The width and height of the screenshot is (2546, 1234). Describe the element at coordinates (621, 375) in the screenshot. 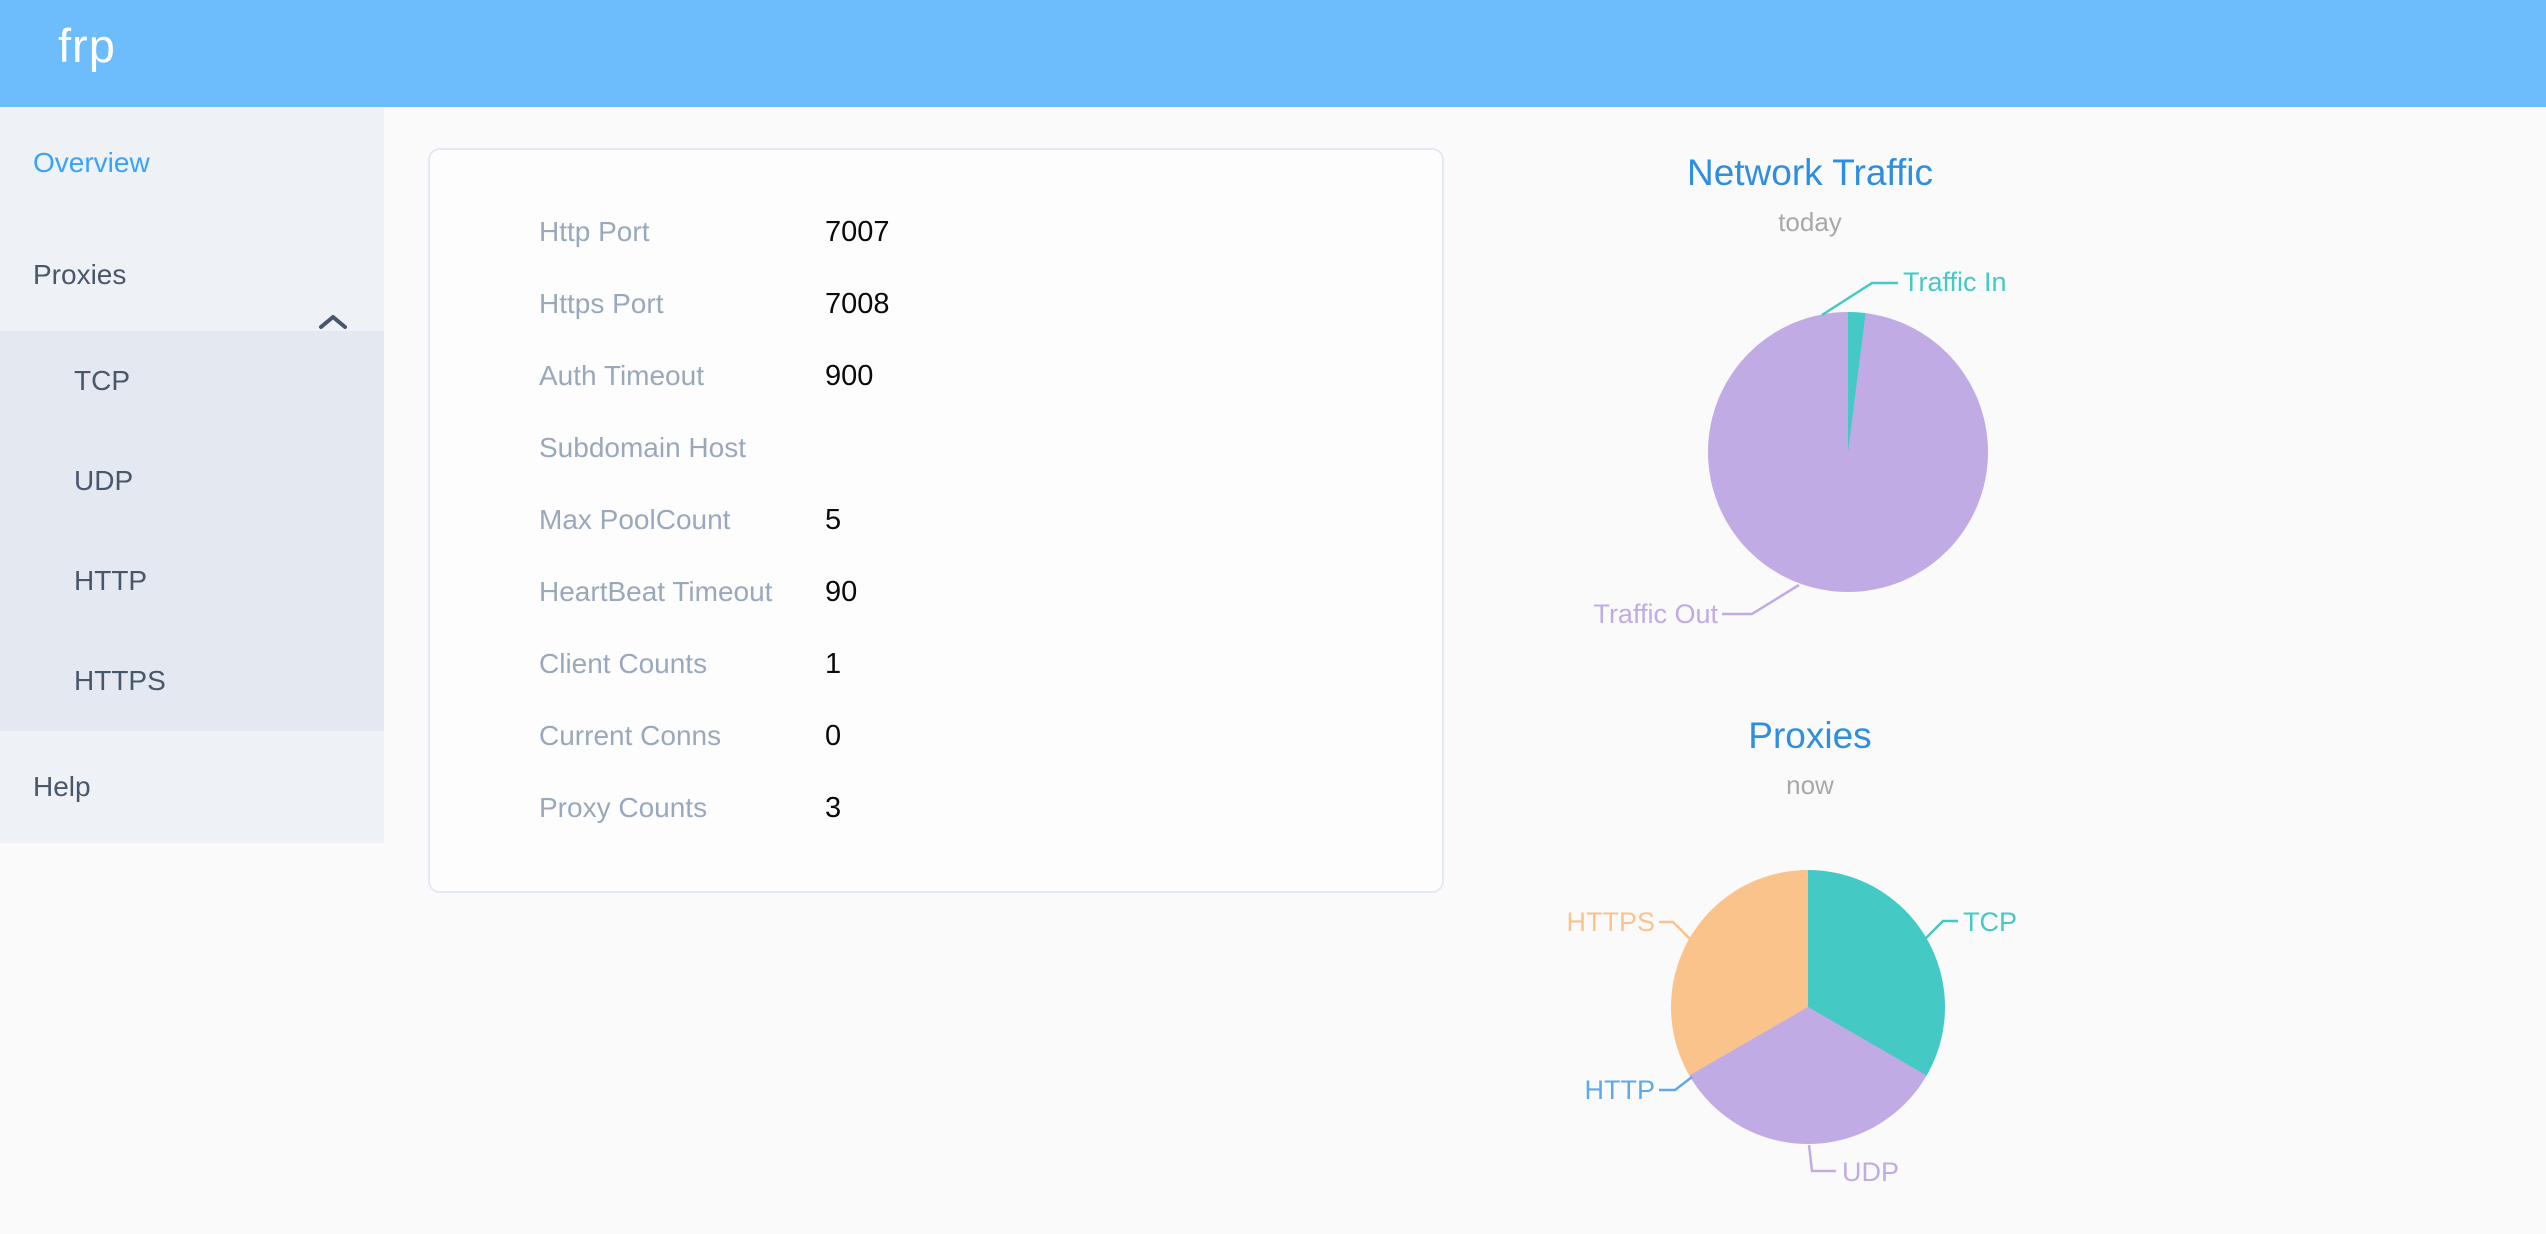

I see `info-label: Auth Timeout` at that location.